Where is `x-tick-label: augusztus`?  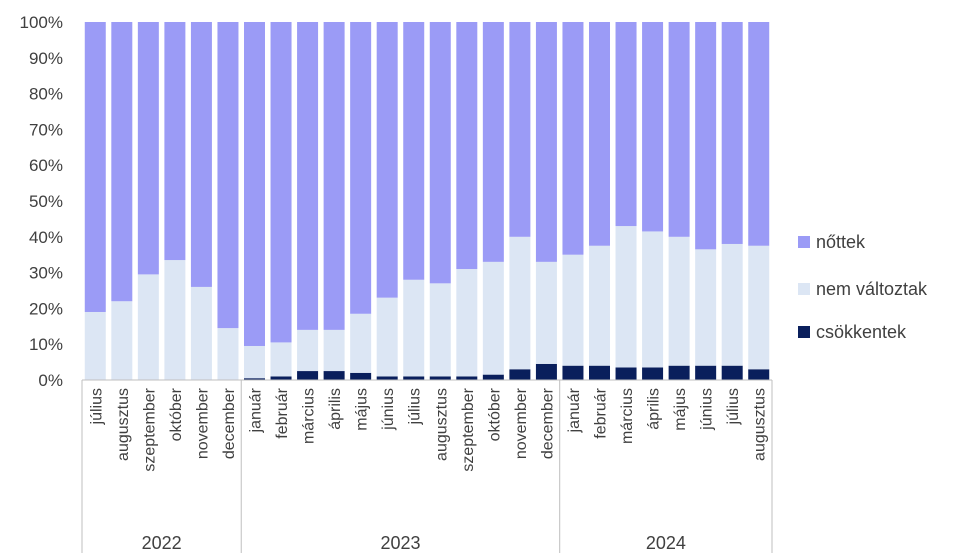
x-tick-label: augusztus is located at coordinates (441, 424).